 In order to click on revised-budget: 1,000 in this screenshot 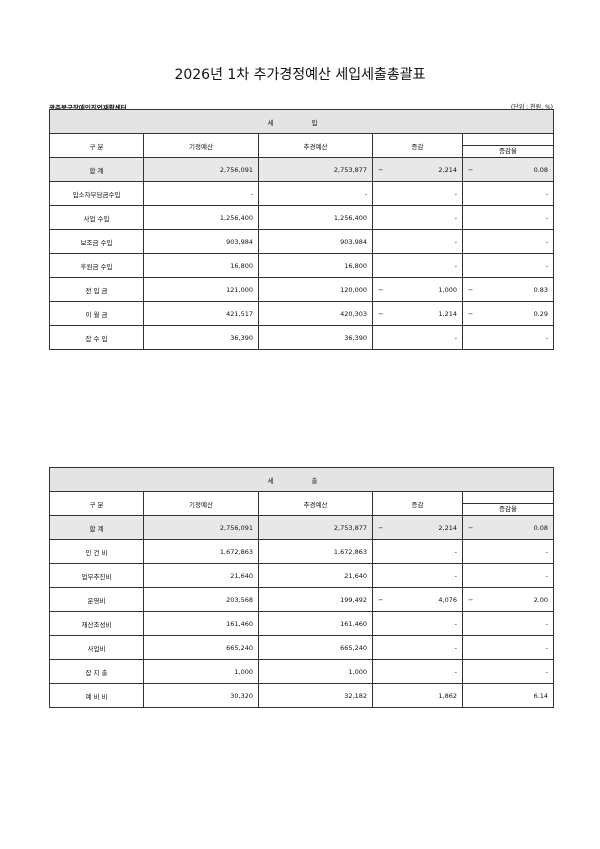, I will do `click(315, 671)`.